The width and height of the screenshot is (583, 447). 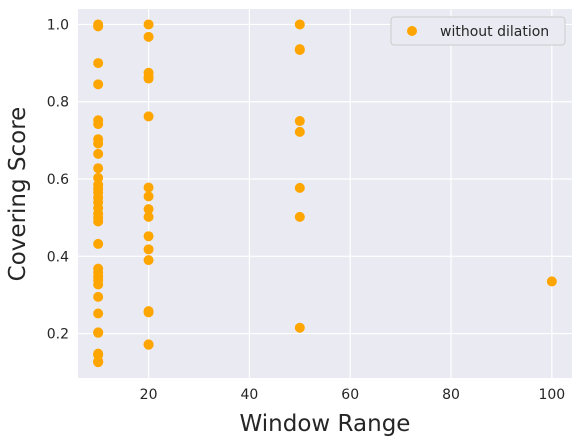 What do you see at coordinates (412, 31) in the screenshot?
I see `legend-marker` at bounding box center [412, 31].